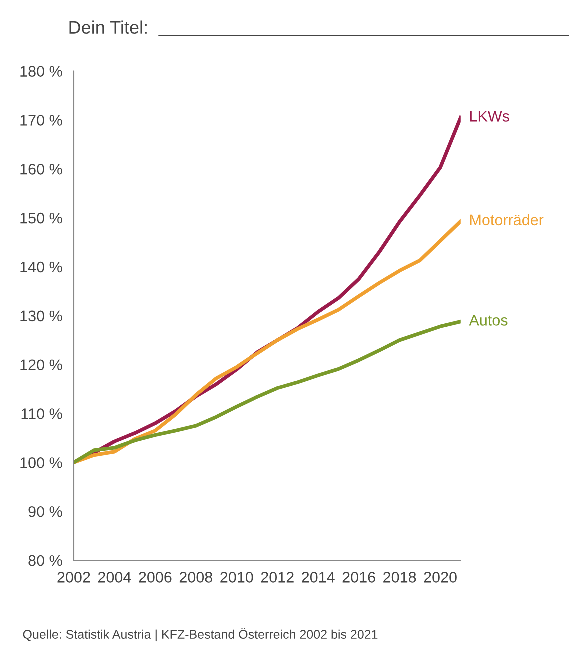 The width and height of the screenshot is (569, 648). I want to click on x-tick-label: 2010, so click(237, 577).